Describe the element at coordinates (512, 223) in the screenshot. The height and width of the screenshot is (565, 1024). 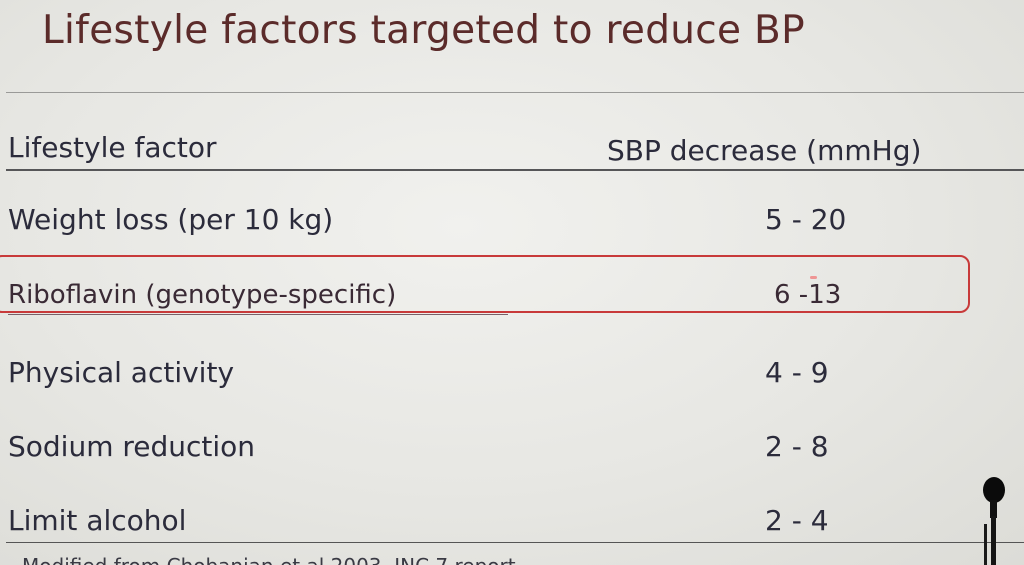
I see `table-row: Weight loss (per 10 kg) 5 - 20` at that location.